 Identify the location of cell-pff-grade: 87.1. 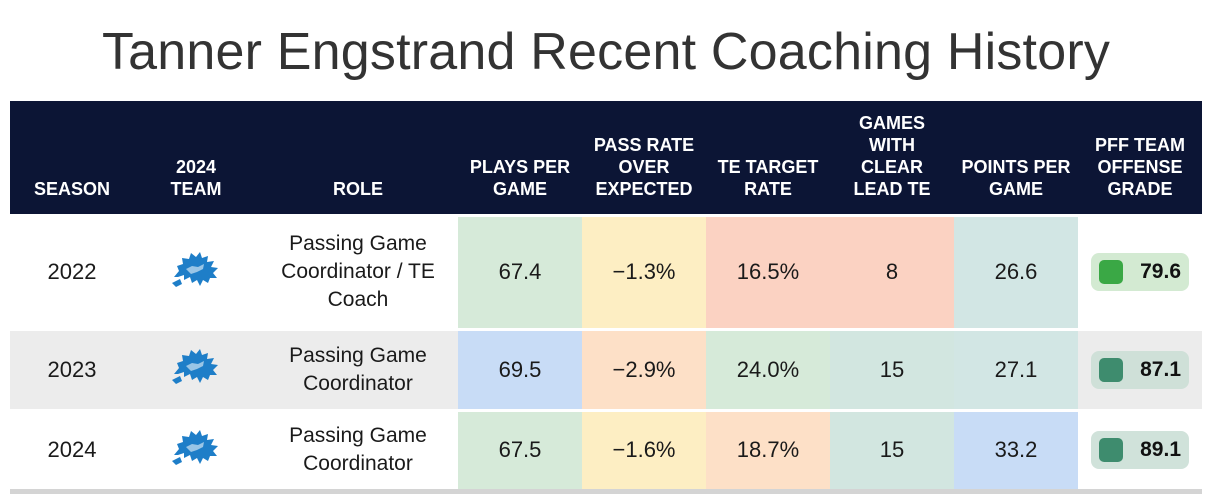
(1140, 369).